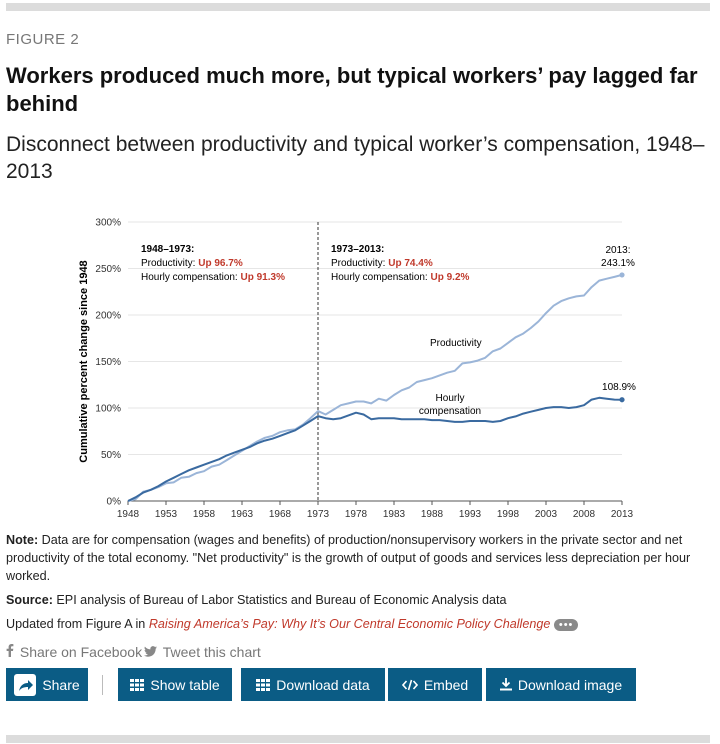  Describe the element at coordinates (242, 514) in the screenshot. I see `x-tick-label: 1963` at that location.